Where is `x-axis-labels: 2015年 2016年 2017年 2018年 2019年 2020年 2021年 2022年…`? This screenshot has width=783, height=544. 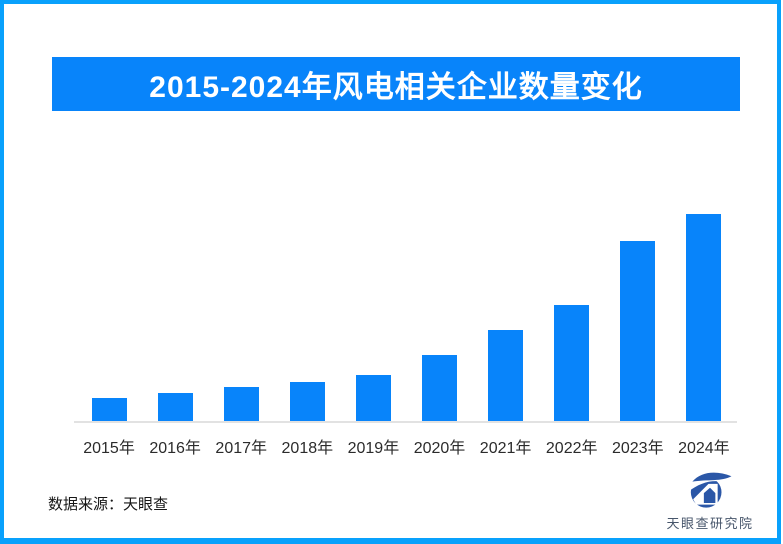 x-axis-labels: 2015年 2016年 2017年 2018年 2019年 2020年 2021年 2022年… is located at coordinates (406, 446).